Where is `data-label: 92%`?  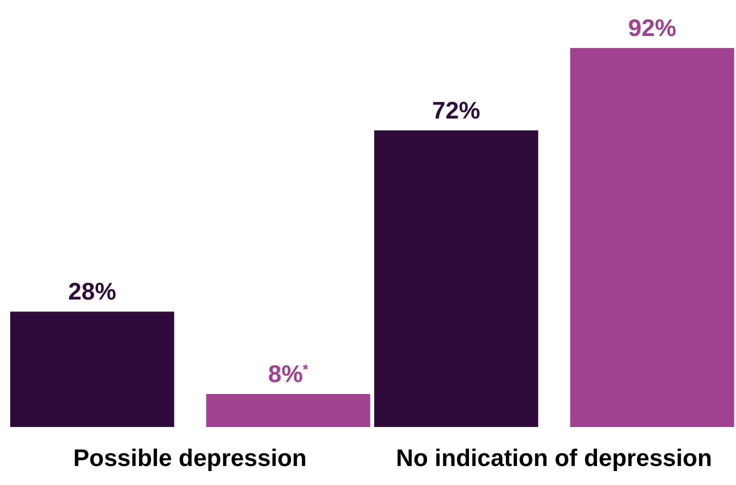 data-label: 92% is located at coordinates (652, 28).